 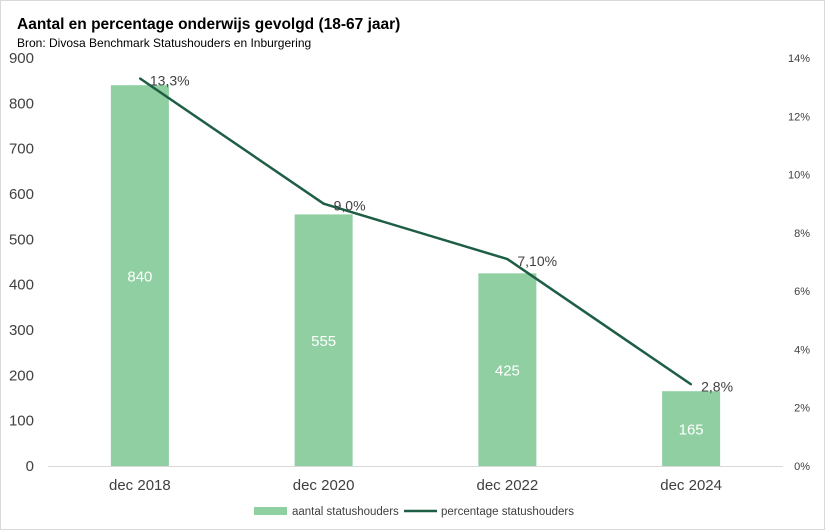 I want to click on y-right-tick-label: 0%, so click(x=802, y=467).